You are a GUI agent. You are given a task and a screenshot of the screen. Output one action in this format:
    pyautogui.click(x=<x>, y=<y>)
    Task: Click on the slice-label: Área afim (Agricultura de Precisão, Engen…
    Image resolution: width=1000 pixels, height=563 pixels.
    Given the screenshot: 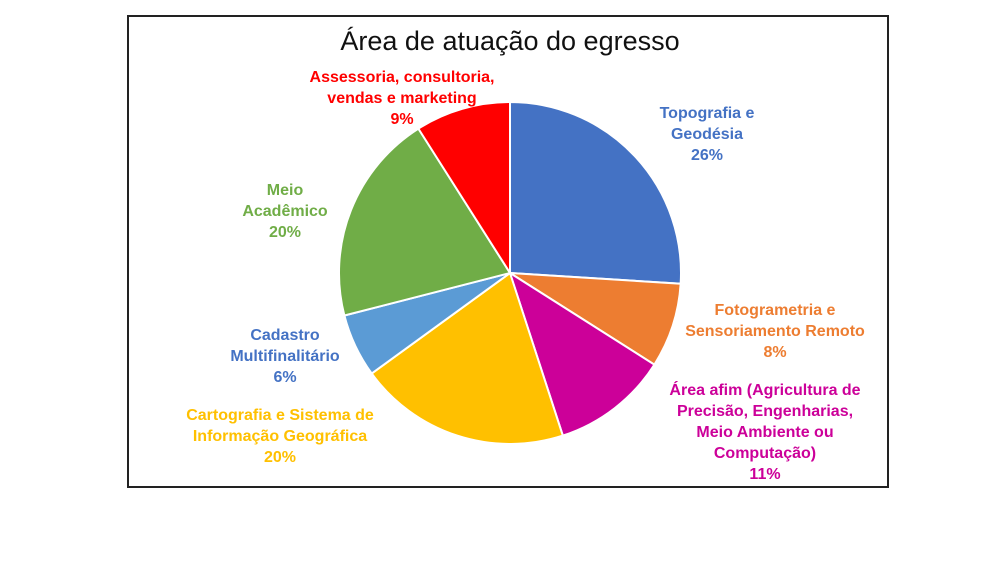 What is the action you would take?
    pyautogui.click(x=764, y=431)
    